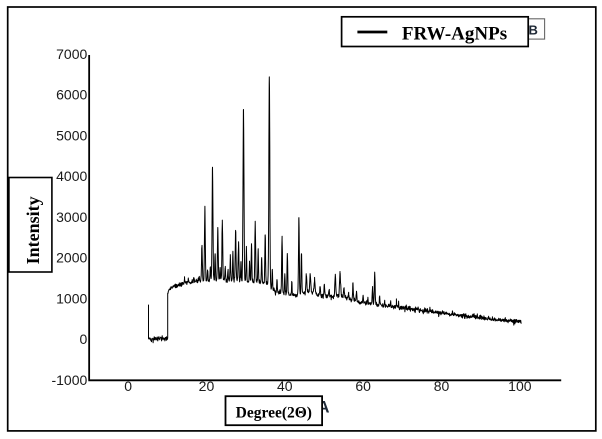 The height and width of the screenshot is (439, 602). Describe the element at coordinates (442, 386) in the screenshot. I see `svg-text: 80` at that location.